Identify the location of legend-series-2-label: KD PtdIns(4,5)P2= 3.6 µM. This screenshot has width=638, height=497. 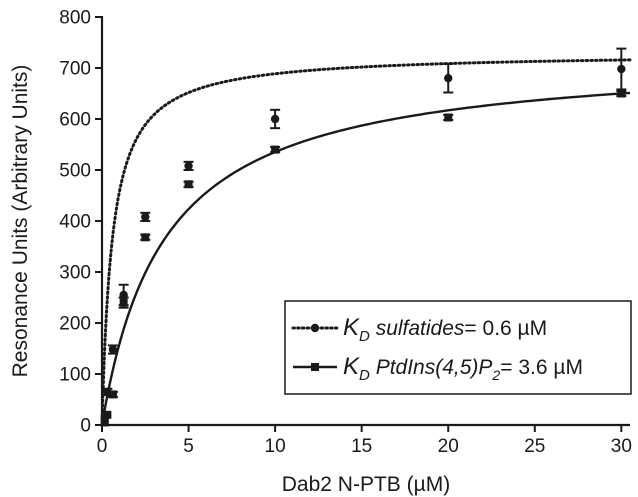
(463, 368).